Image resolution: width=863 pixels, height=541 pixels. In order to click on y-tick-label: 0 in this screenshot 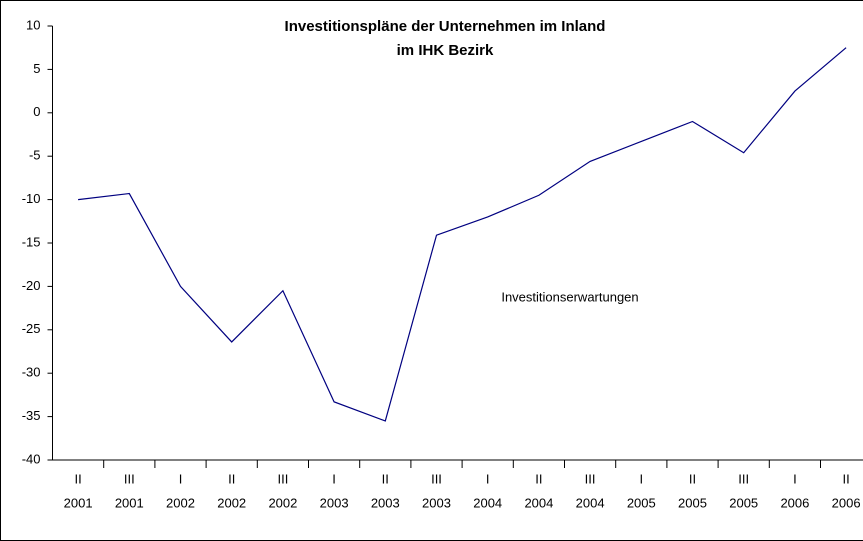, I will do `click(36, 111)`.